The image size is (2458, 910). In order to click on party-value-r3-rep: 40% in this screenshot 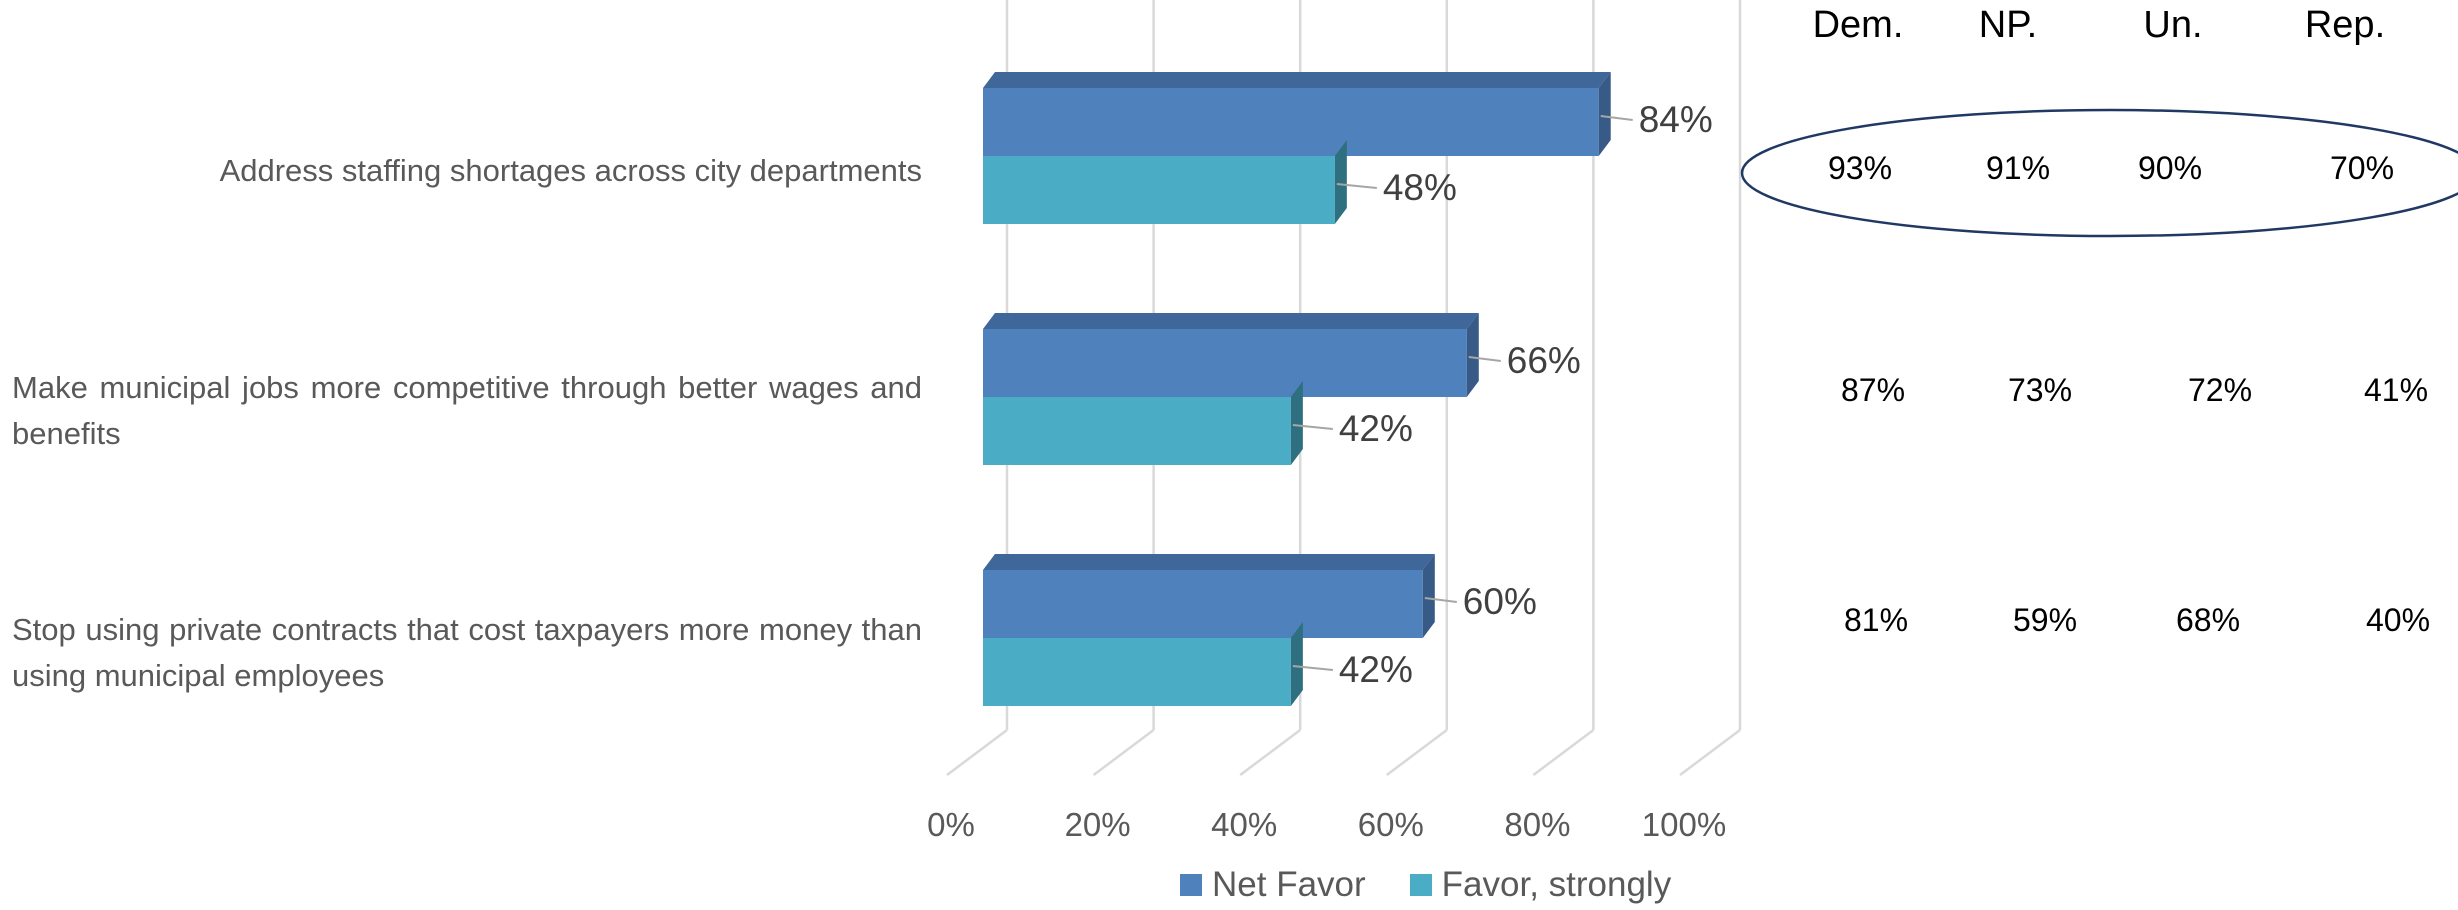, I will do `click(2398, 620)`.